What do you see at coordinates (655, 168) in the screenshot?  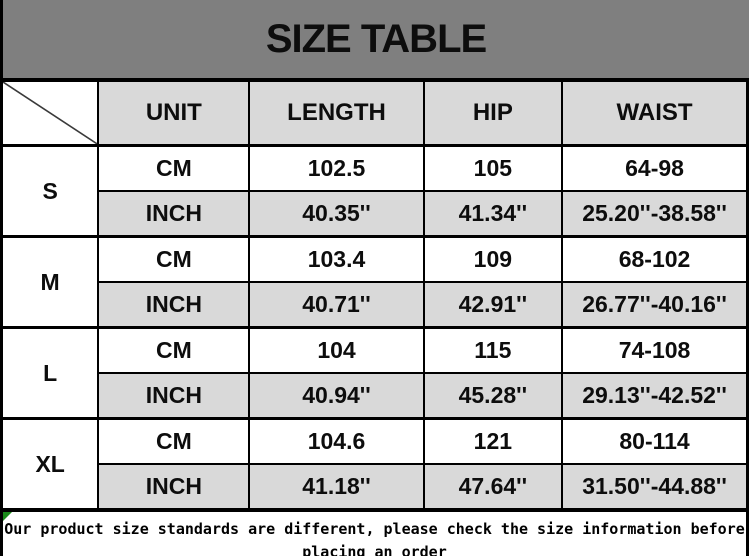 I see `waist-value: 64-98` at bounding box center [655, 168].